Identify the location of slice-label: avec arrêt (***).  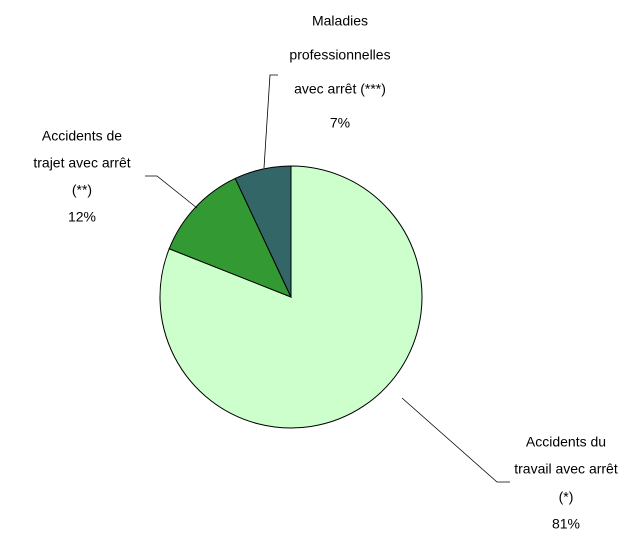
(340, 89).